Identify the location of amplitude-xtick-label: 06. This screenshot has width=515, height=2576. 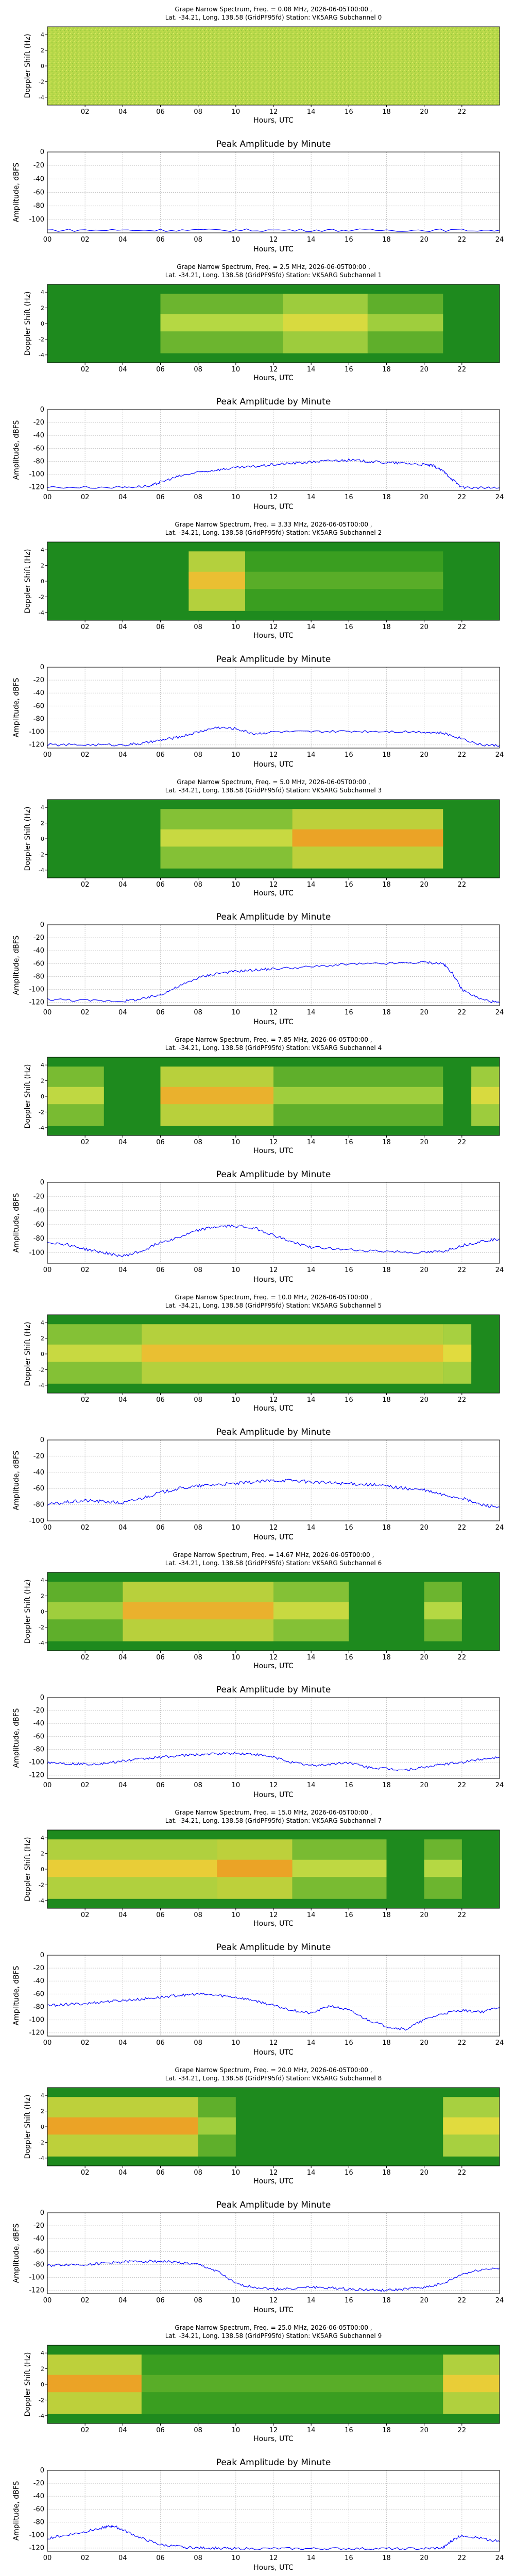
(161, 1270).